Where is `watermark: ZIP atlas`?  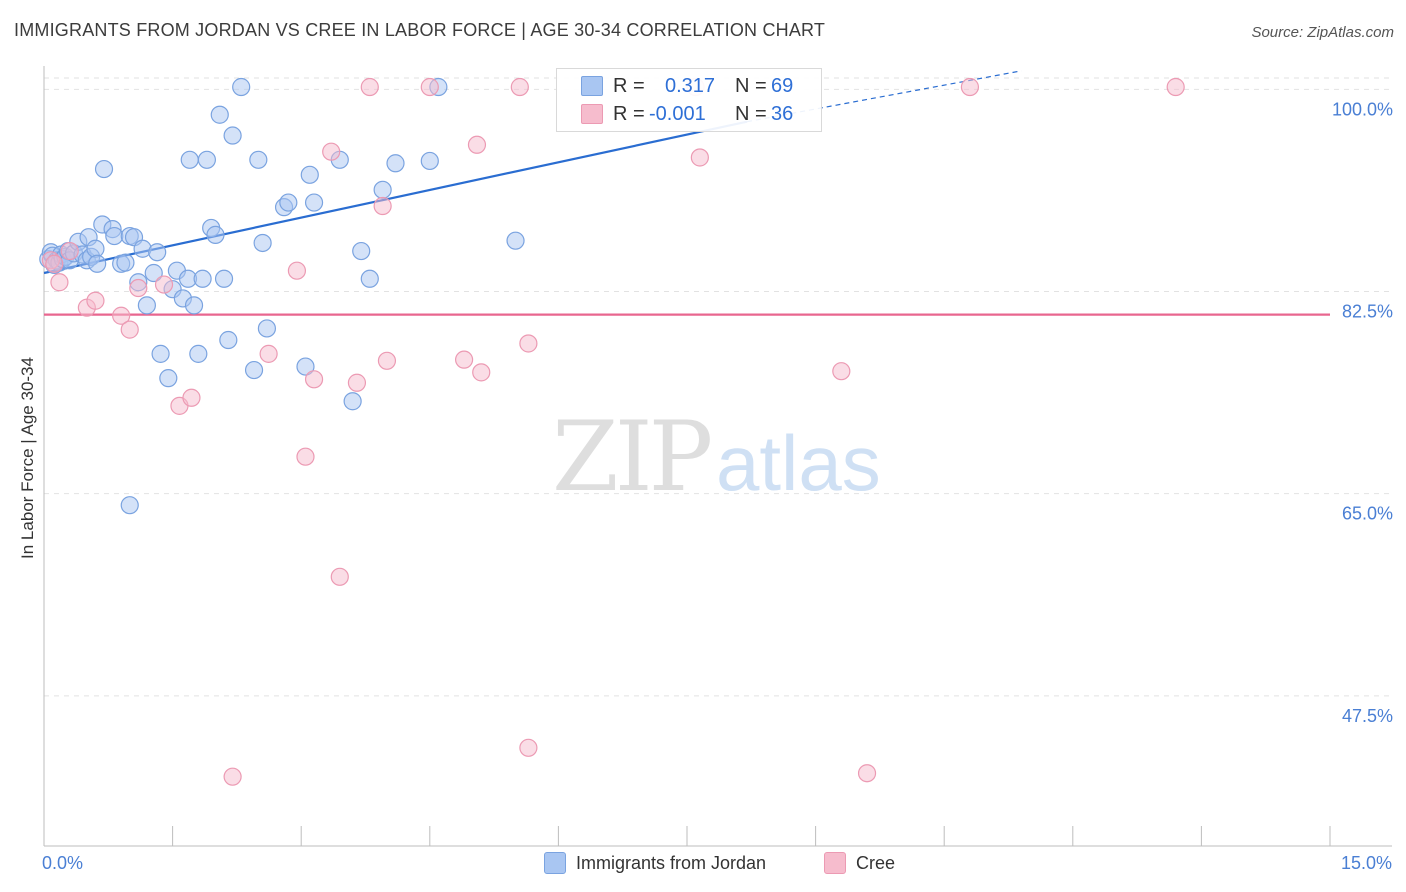 watermark: ZIP atlas is located at coordinates (716, 457).